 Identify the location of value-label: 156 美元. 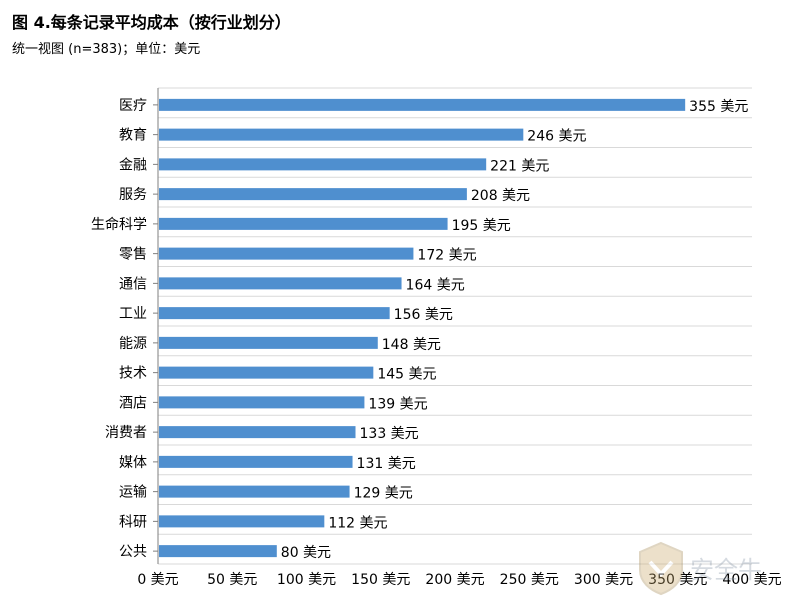
(423, 315).